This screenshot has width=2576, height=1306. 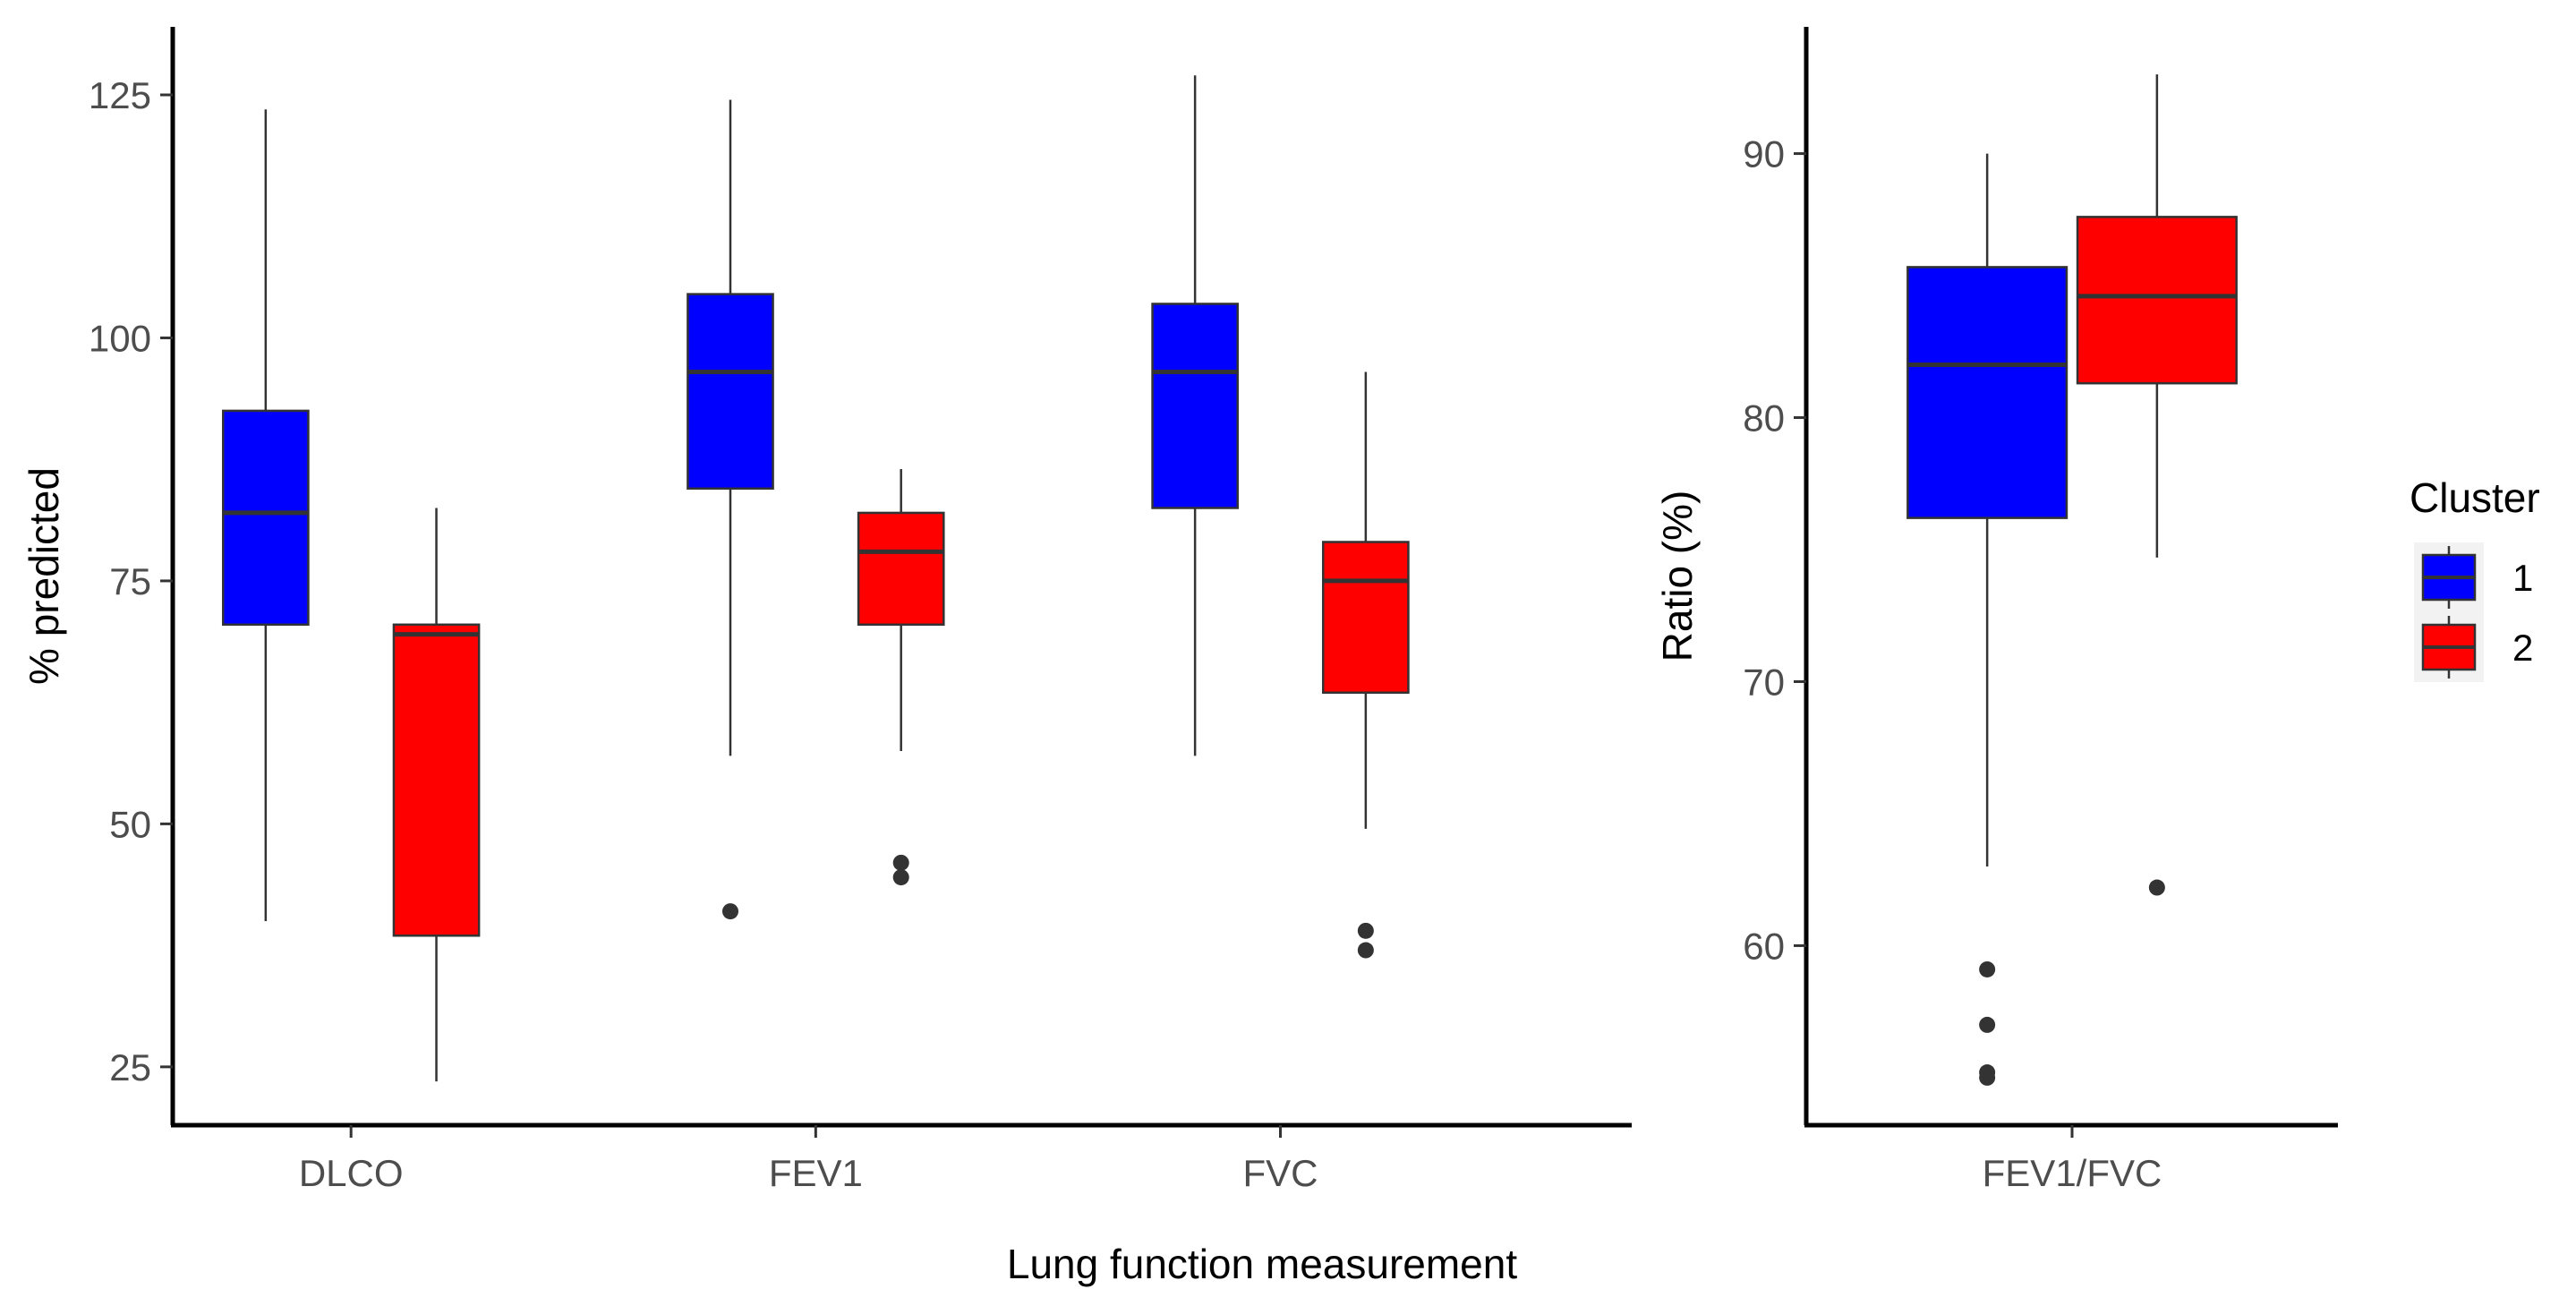 What do you see at coordinates (1764, 682) in the screenshot?
I see `y-tick-label: 70` at bounding box center [1764, 682].